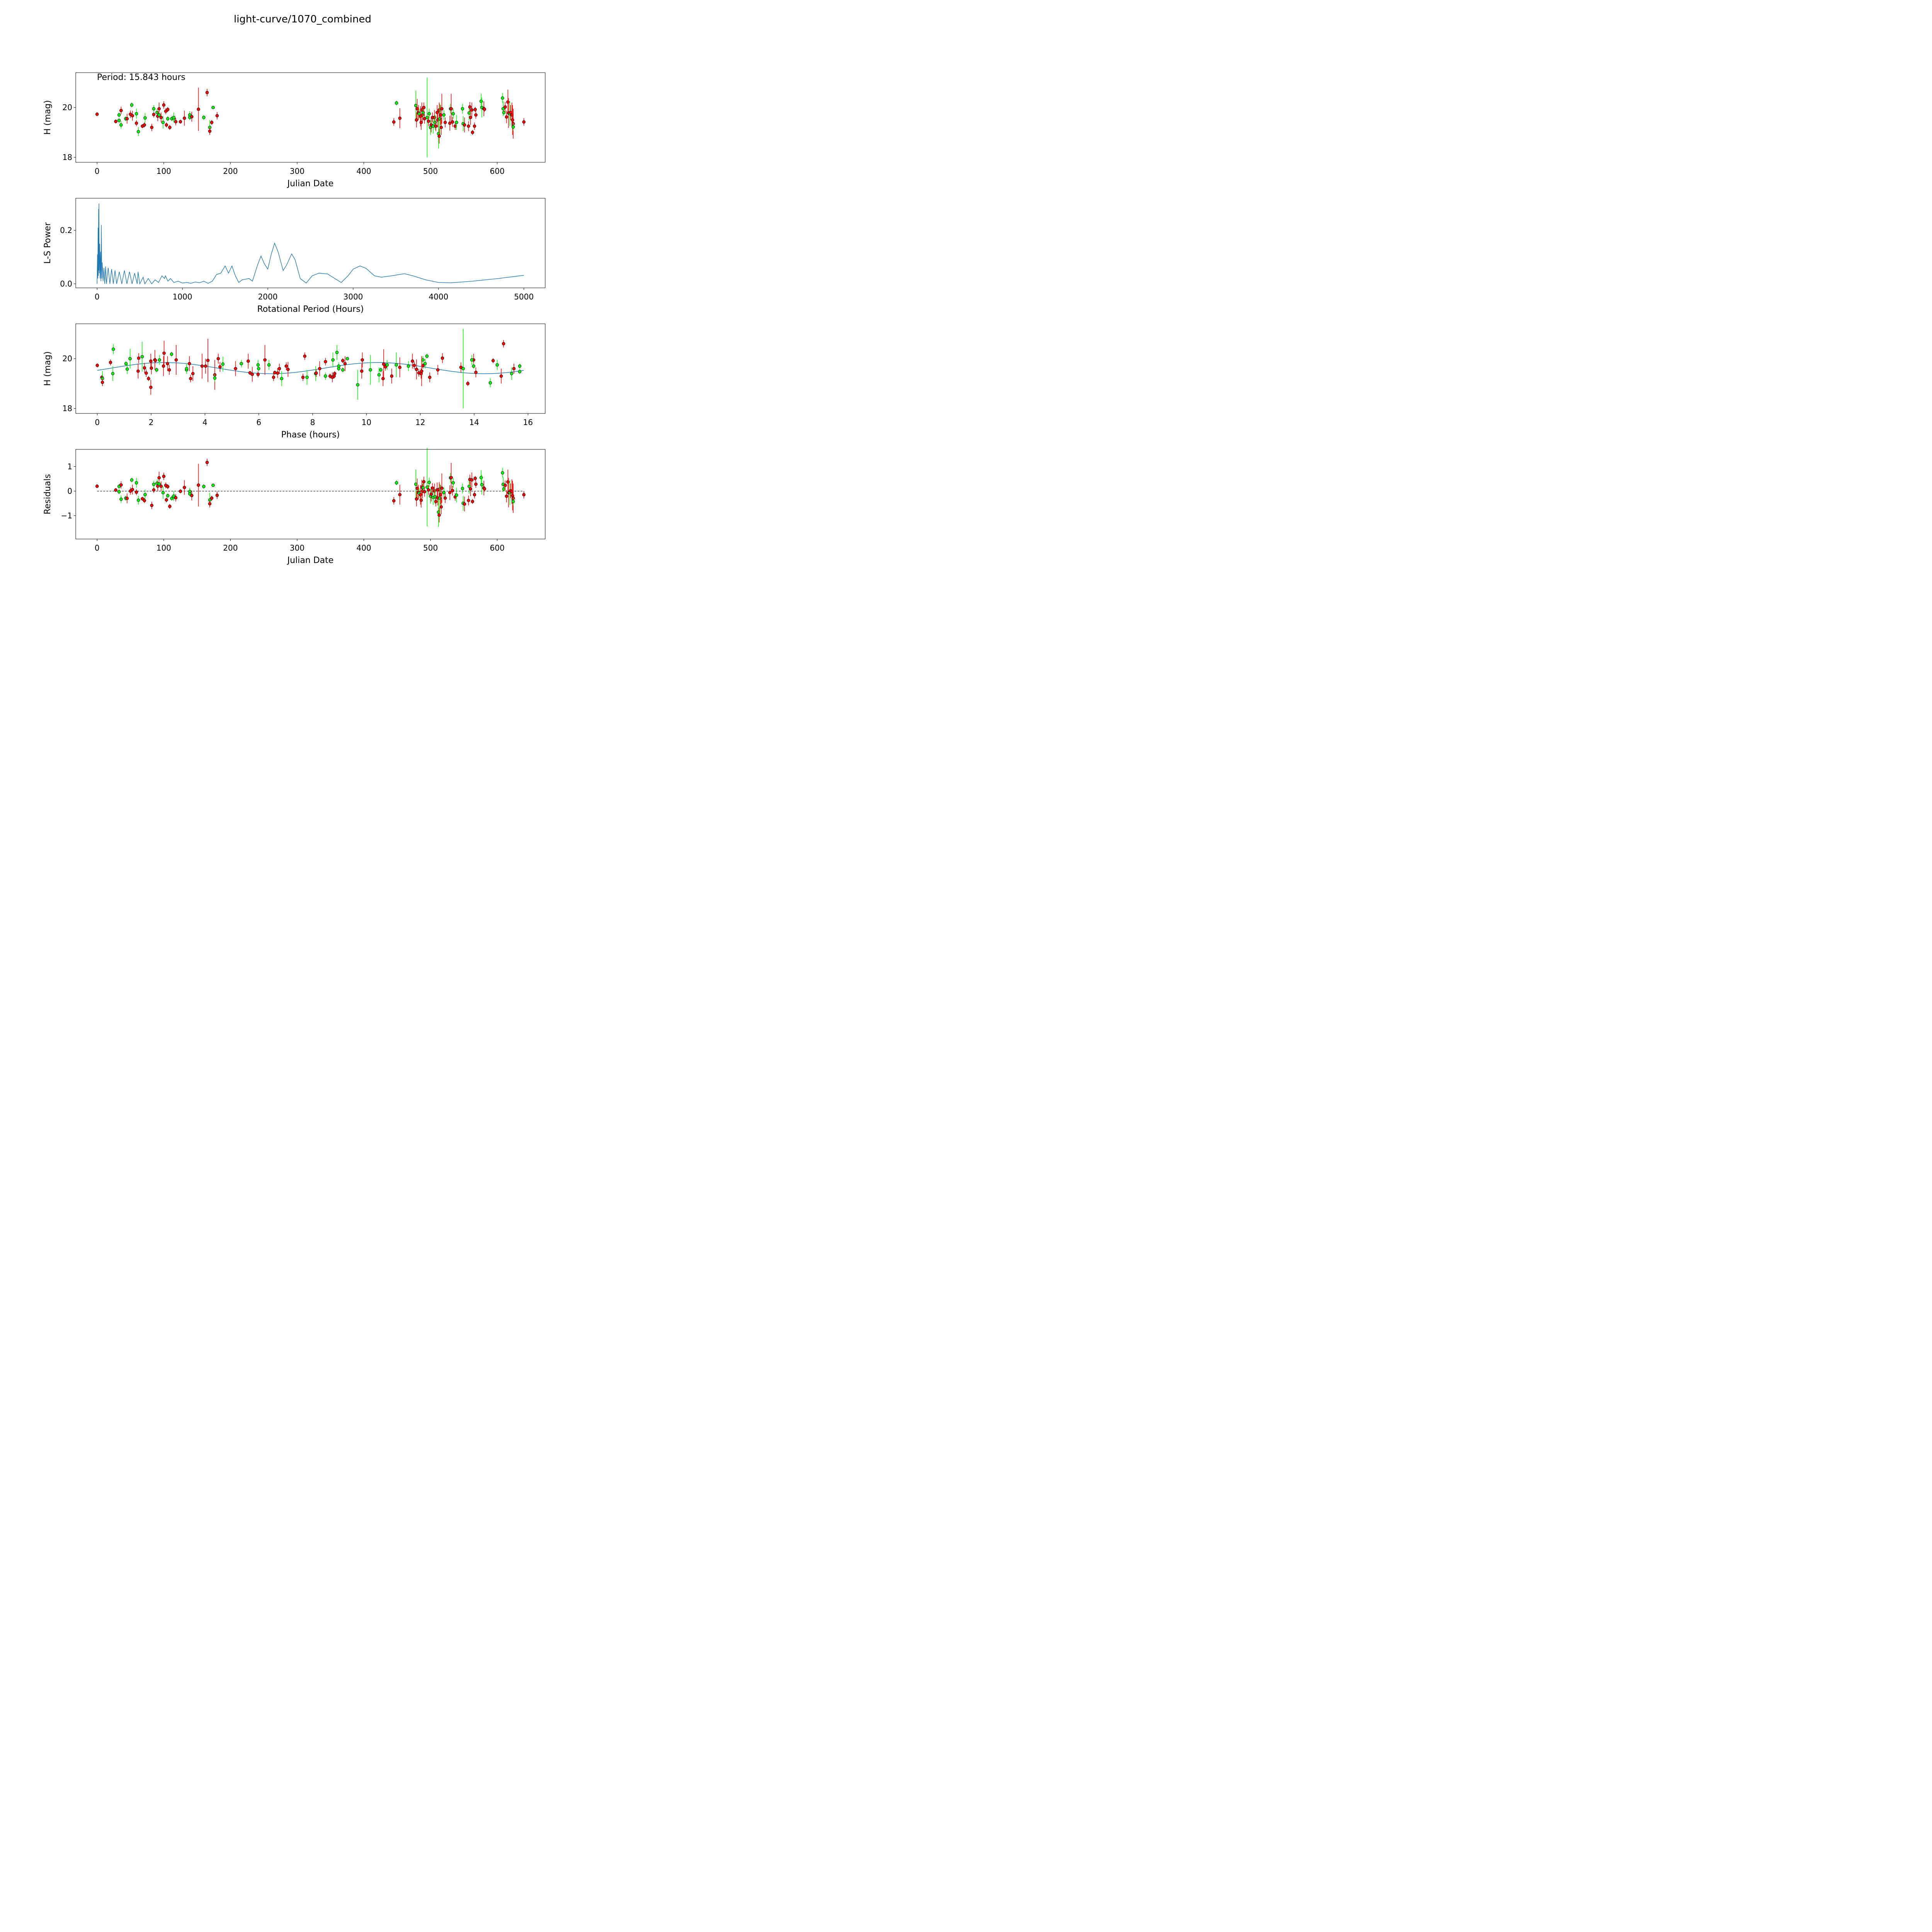 Image resolution: width=1932 pixels, height=1932 pixels. I want to click on y-tick-label: 18, so click(67, 408).